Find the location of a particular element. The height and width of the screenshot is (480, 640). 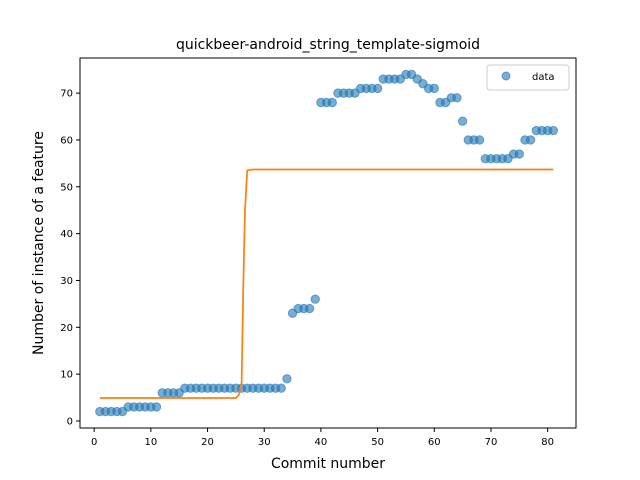

y-tick-label: 30 is located at coordinates (66, 281).